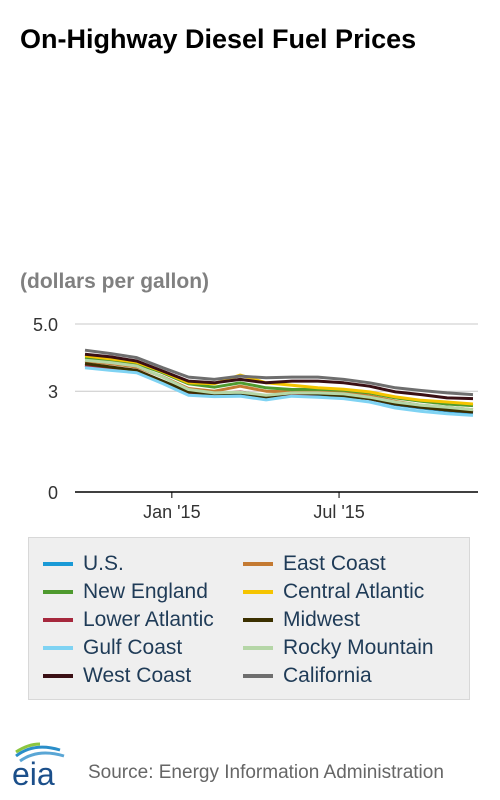 The width and height of the screenshot is (500, 800). I want to click on legend-label: Central Atlantic, so click(354, 591).